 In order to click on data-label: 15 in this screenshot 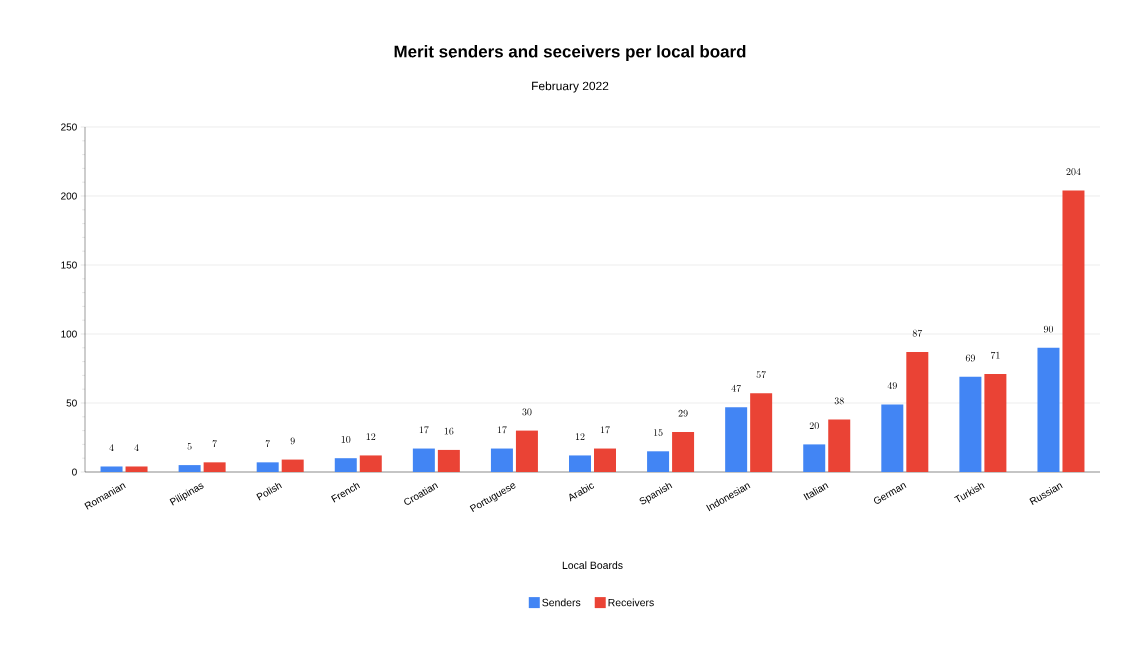, I will do `click(658, 432)`.